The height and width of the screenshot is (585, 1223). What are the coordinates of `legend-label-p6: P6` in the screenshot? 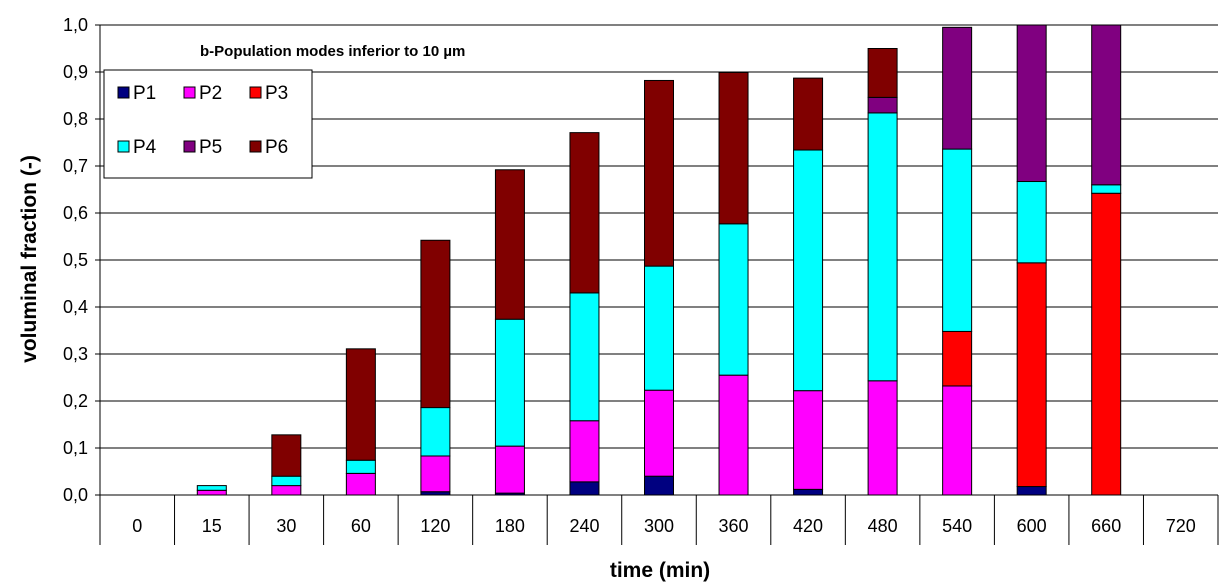 It's located at (276, 147).